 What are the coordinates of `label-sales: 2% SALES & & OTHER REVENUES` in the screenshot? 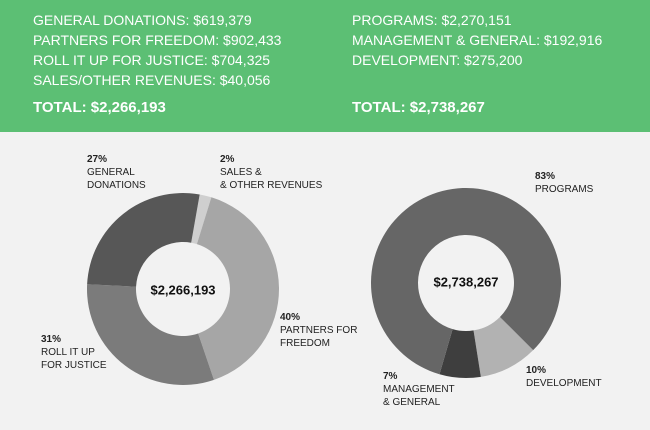 It's located at (271, 172).